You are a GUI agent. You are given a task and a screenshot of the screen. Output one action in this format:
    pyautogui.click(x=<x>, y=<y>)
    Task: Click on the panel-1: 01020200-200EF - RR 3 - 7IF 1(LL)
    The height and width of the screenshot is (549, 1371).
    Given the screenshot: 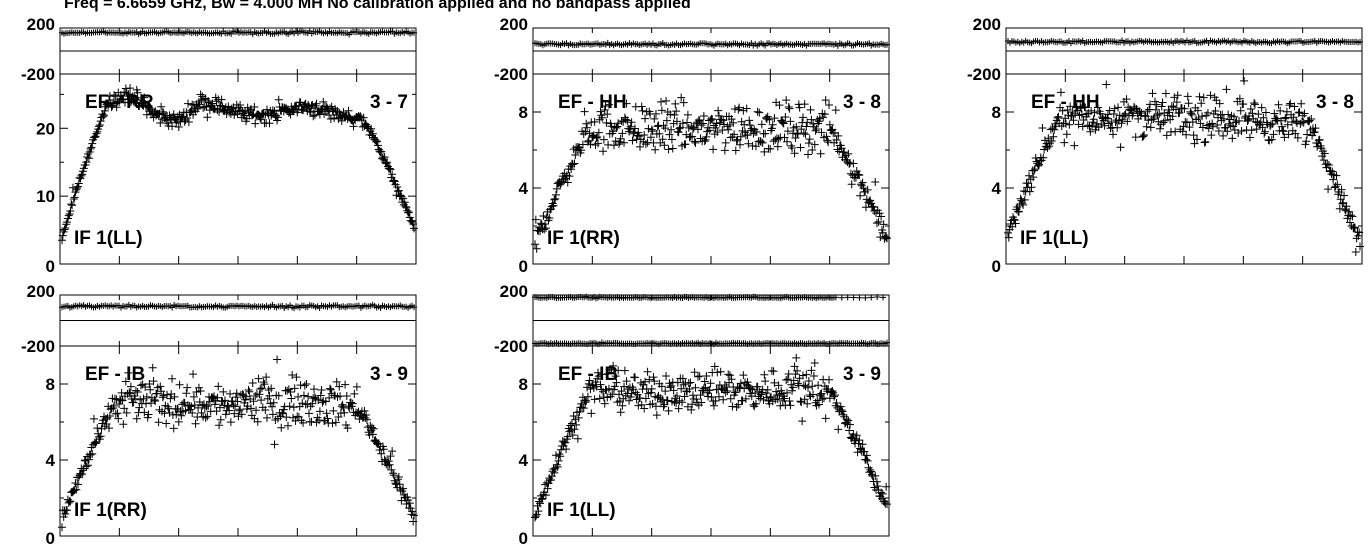 What is the action you would take?
    pyautogui.click(x=219, y=145)
    